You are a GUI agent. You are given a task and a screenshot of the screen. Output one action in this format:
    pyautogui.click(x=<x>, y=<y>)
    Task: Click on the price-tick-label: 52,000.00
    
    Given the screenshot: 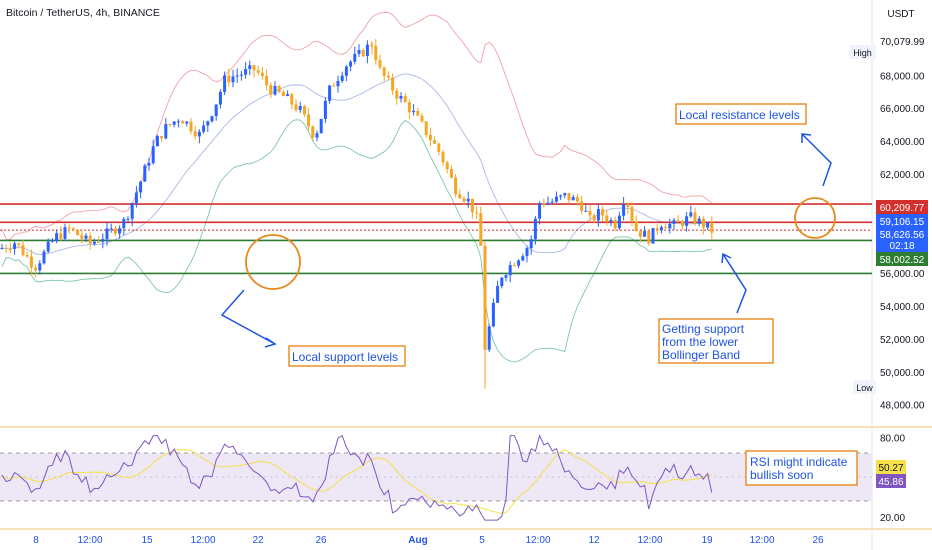 What is the action you would take?
    pyautogui.click(x=902, y=340)
    